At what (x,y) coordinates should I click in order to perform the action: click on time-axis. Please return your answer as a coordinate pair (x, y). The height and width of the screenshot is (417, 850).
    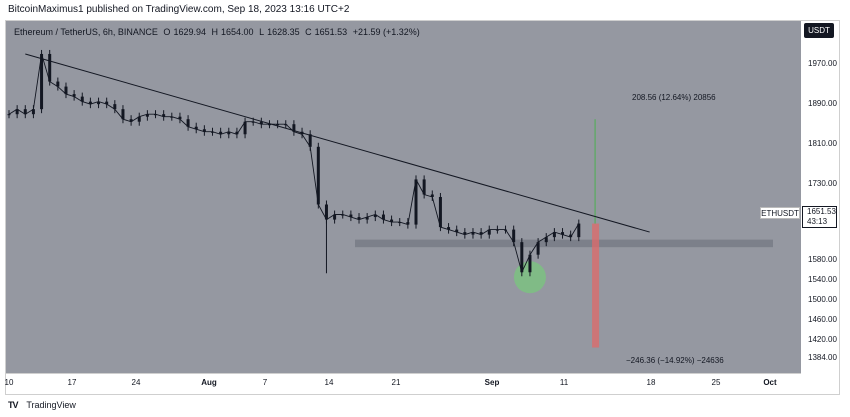
    Looking at the image, I should click on (403, 383).